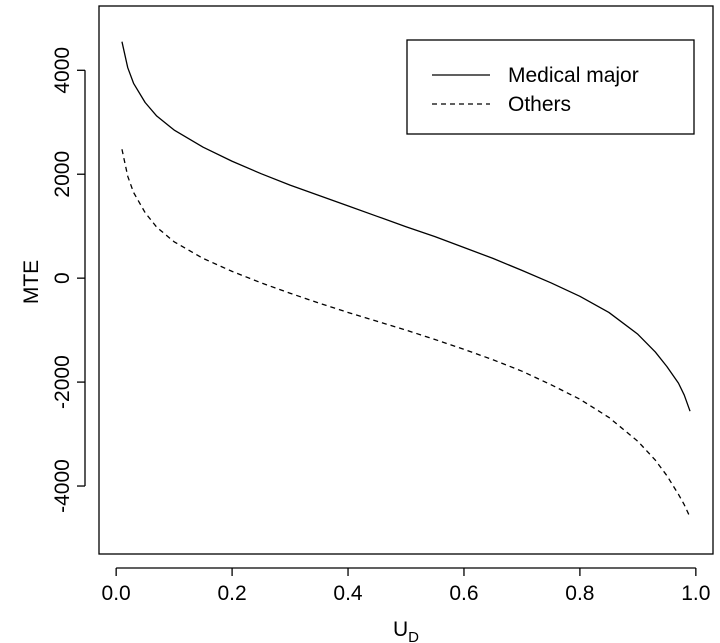  What do you see at coordinates (31, 282) in the screenshot?
I see `y-axis-title: MTE` at bounding box center [31, 282].